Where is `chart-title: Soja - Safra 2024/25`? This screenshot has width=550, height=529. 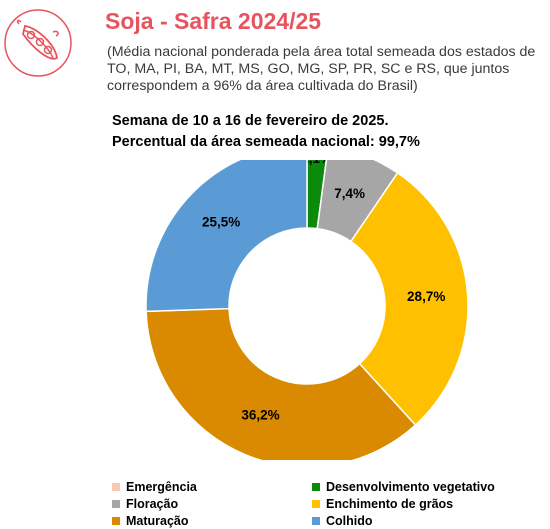 chart-title: Soja - Safra 2024/25 is located at coordinates (213, 21).